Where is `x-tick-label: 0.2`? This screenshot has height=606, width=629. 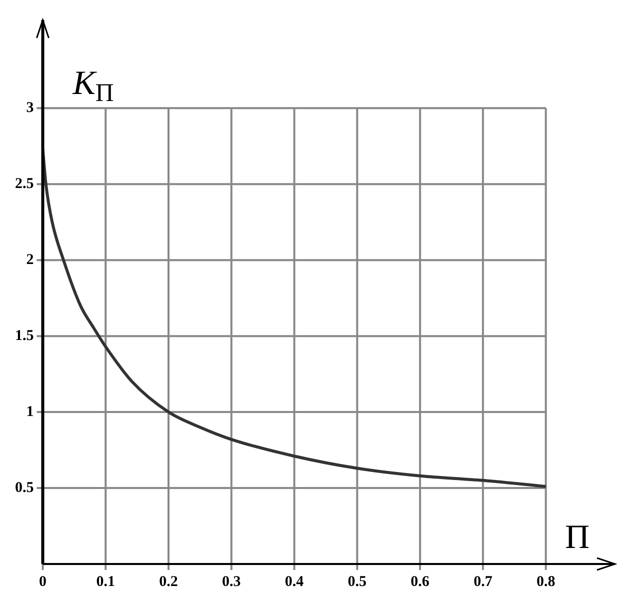
x-tick-label: 0.2 is located at coordinates (168, 582).